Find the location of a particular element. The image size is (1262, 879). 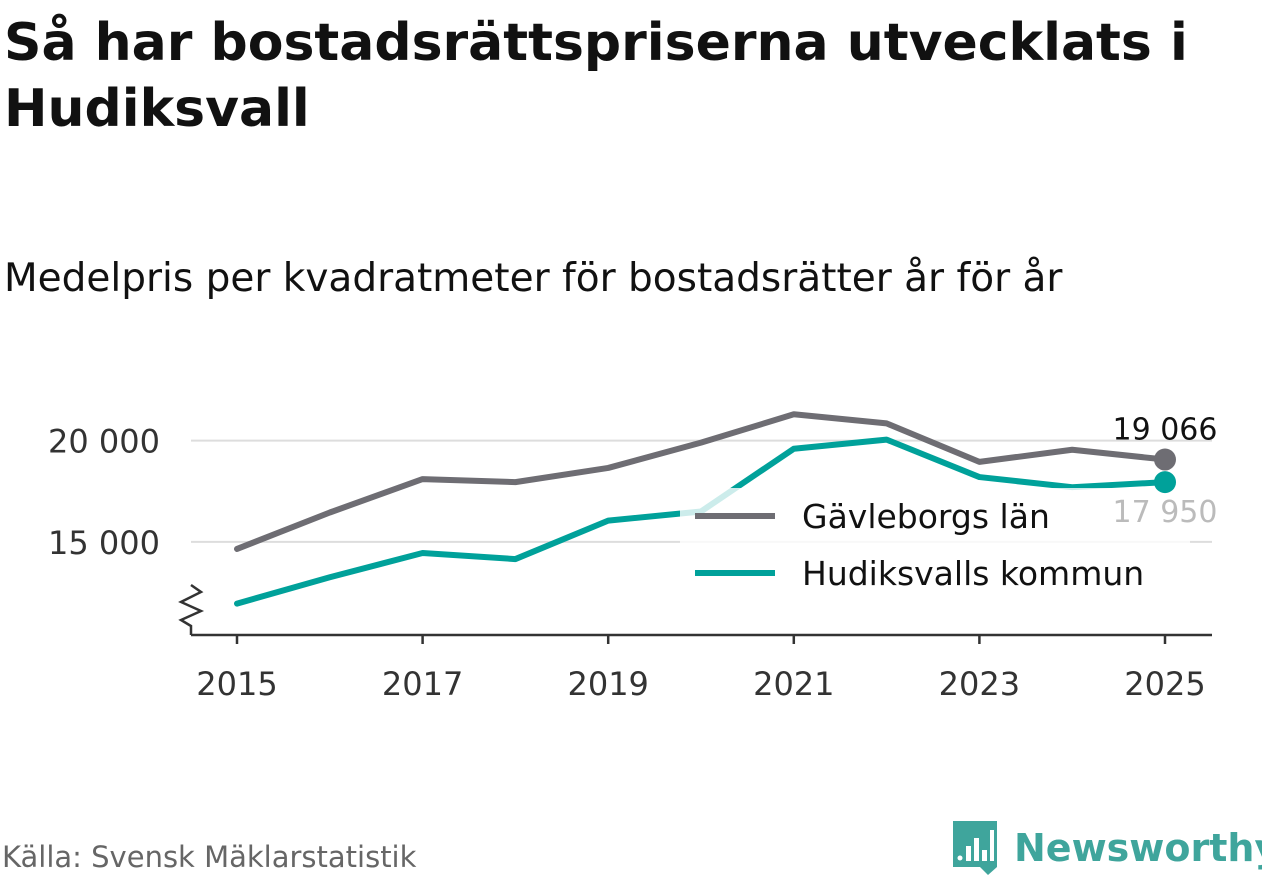

axis-break-icon is located at coordinates (191, 609).